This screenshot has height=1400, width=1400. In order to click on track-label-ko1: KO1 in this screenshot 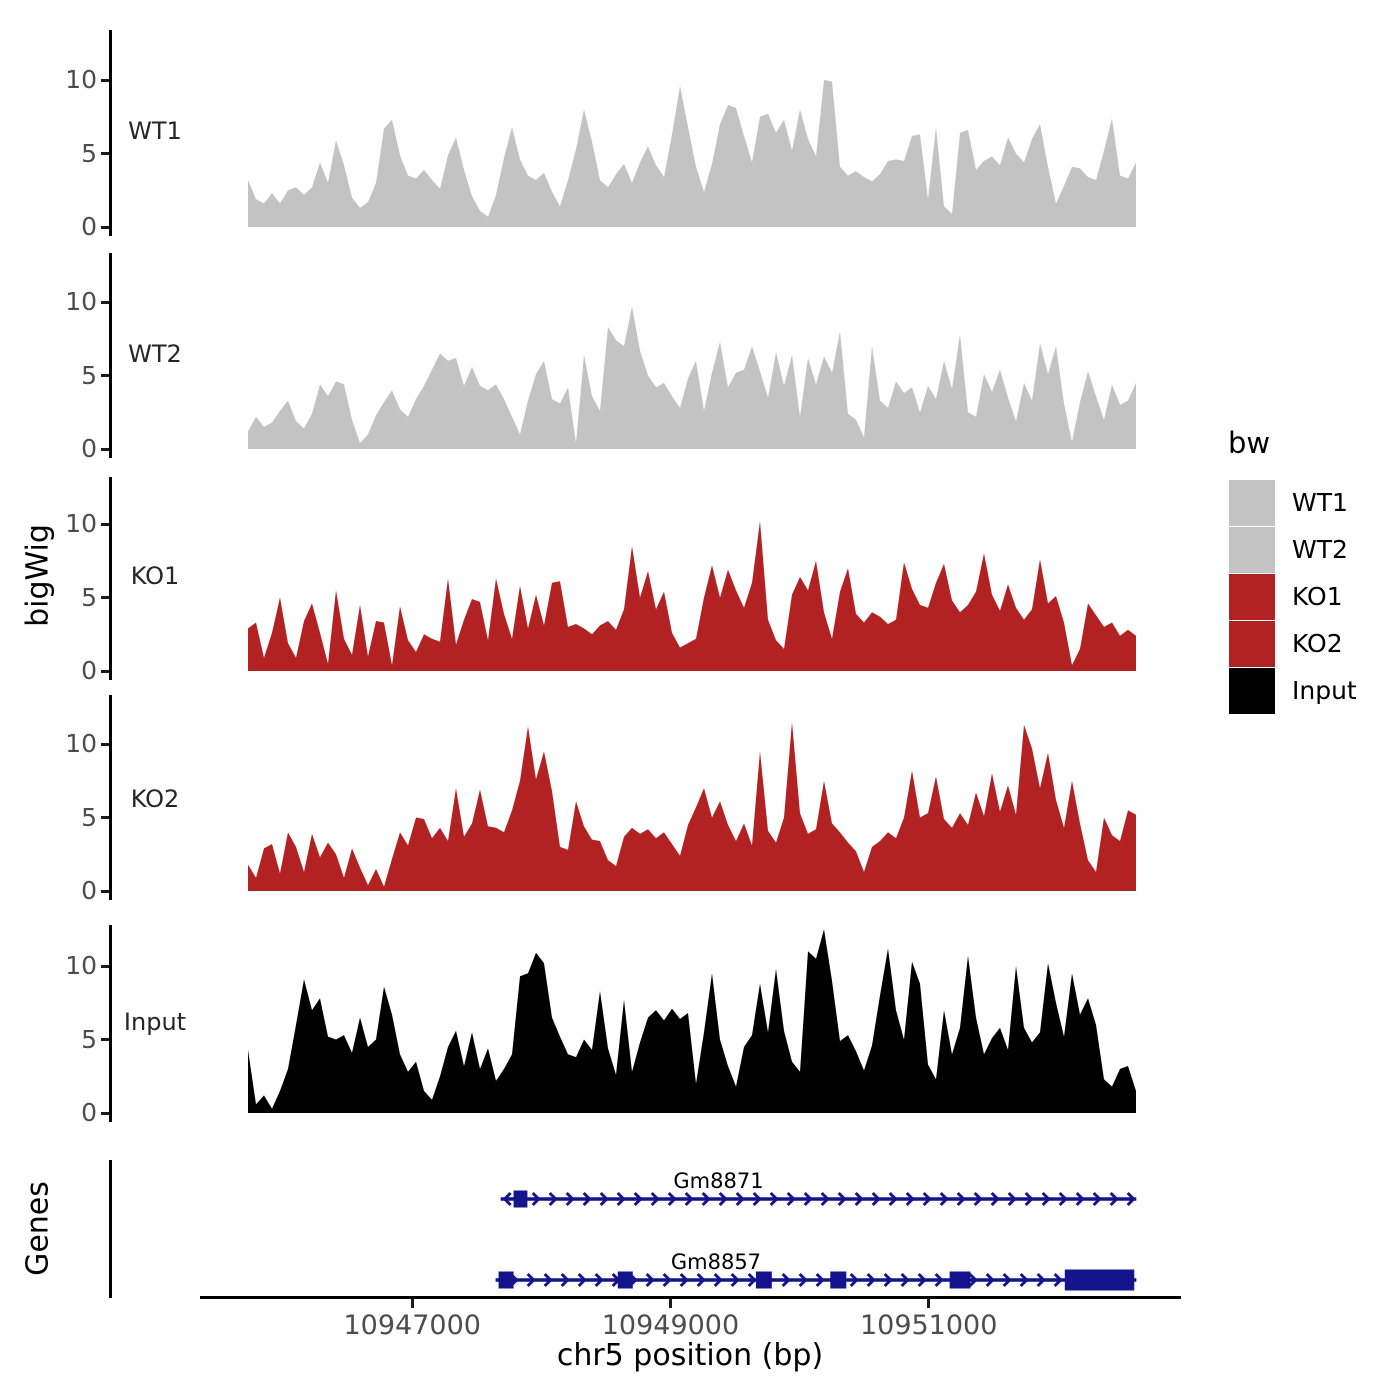, I will do `click(155, 576)`.